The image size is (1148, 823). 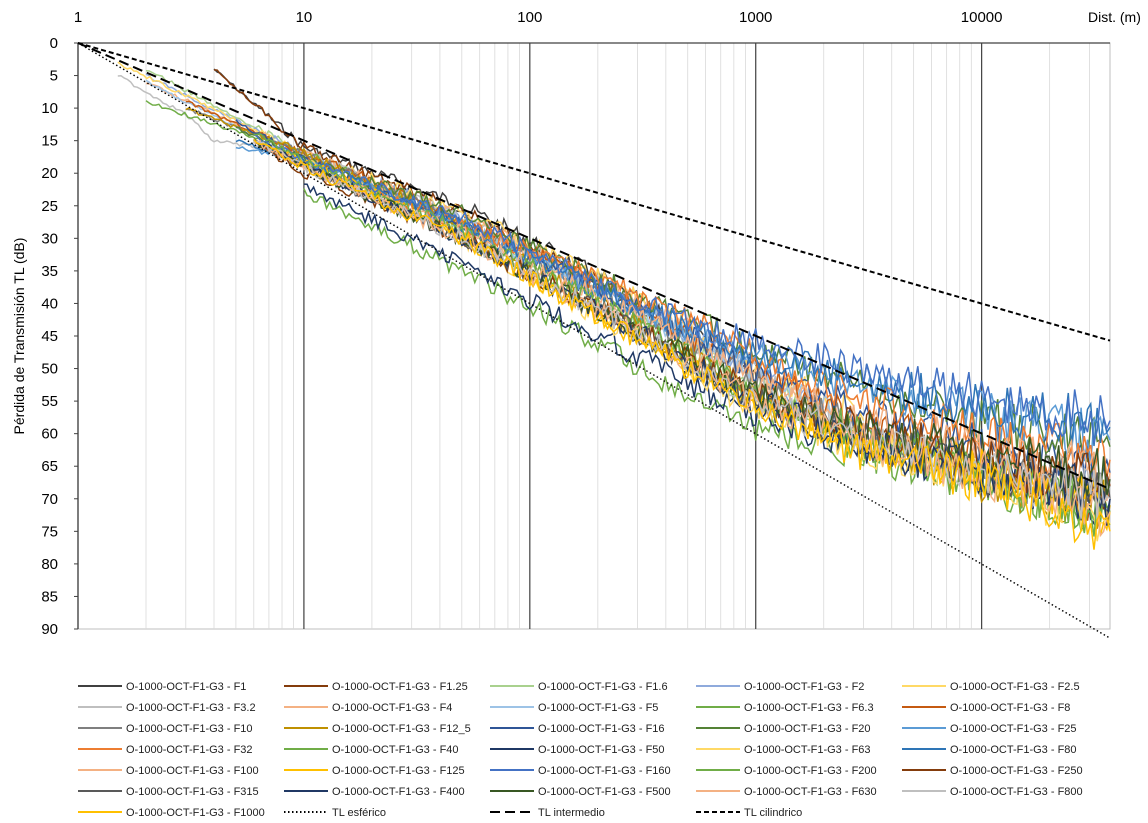 I want to click on legend-label: O-1000-OCT-F1-G3 - F80, so click(x=1013, y=750).